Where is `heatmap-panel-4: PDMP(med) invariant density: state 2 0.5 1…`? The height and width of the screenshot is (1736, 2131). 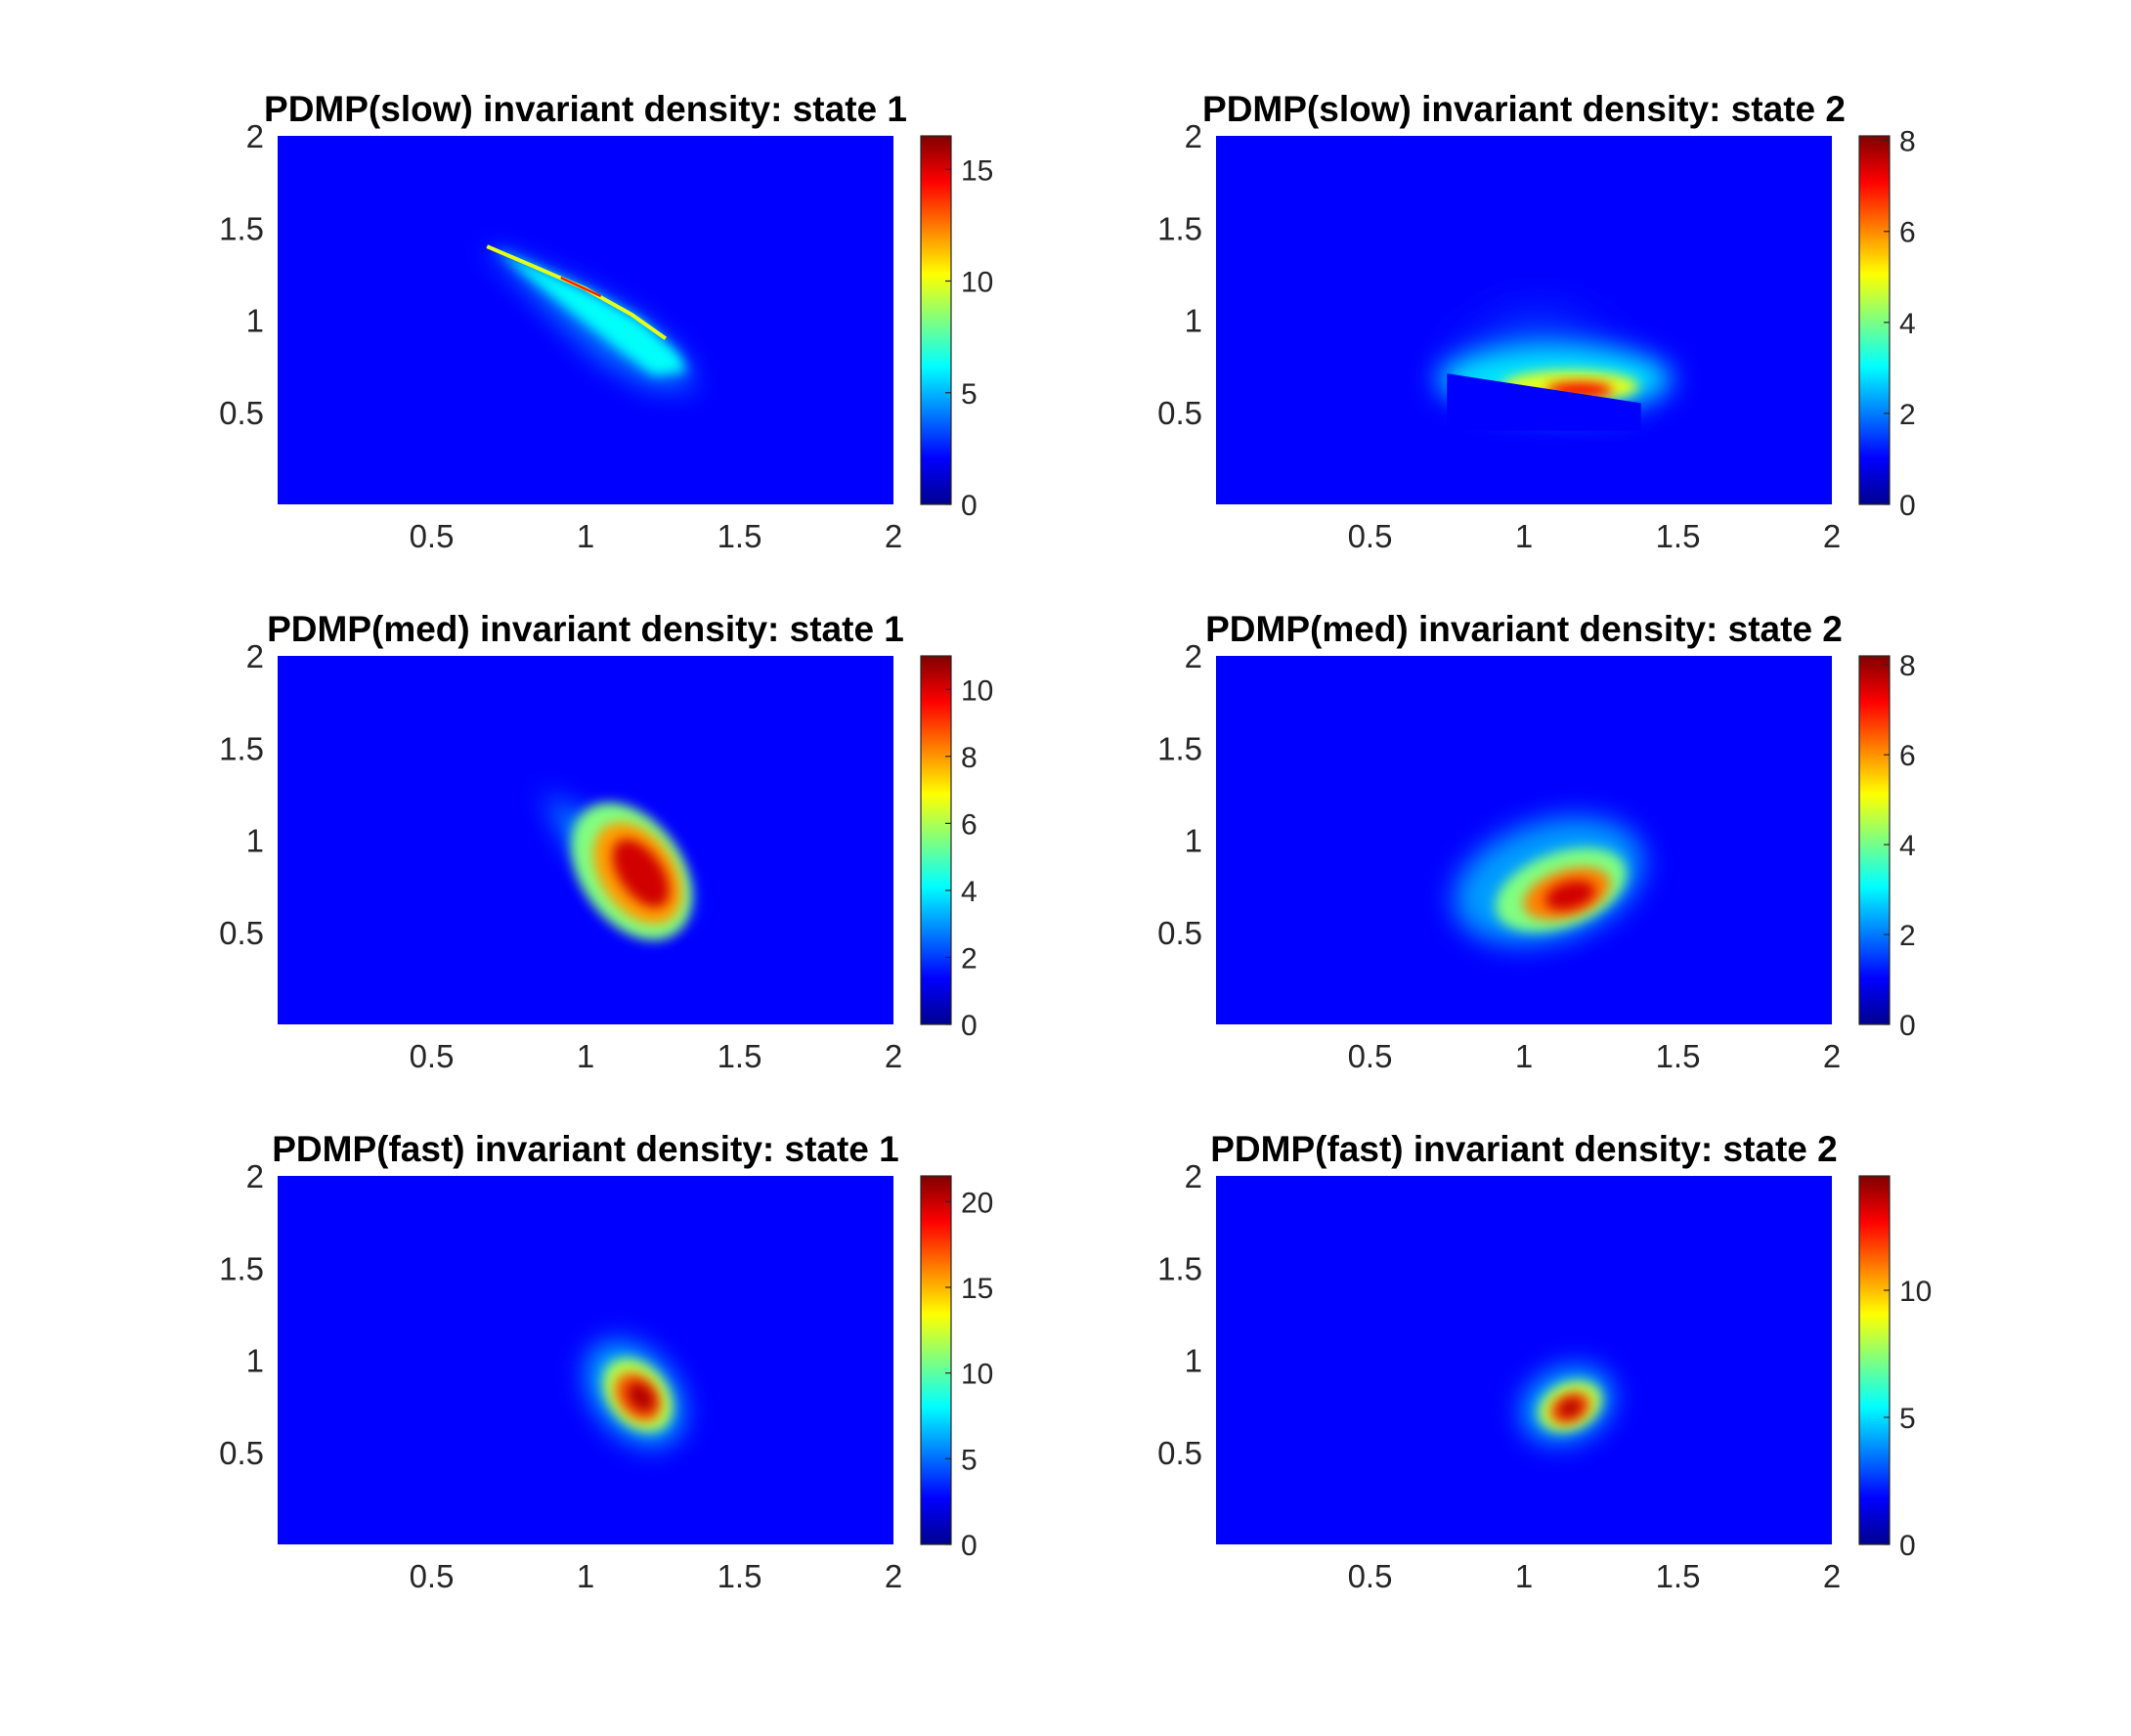 heatmap-panel-4: PDMP(med) invariant density: state 2 0.5 1… is located at coordinates (1536, 841).